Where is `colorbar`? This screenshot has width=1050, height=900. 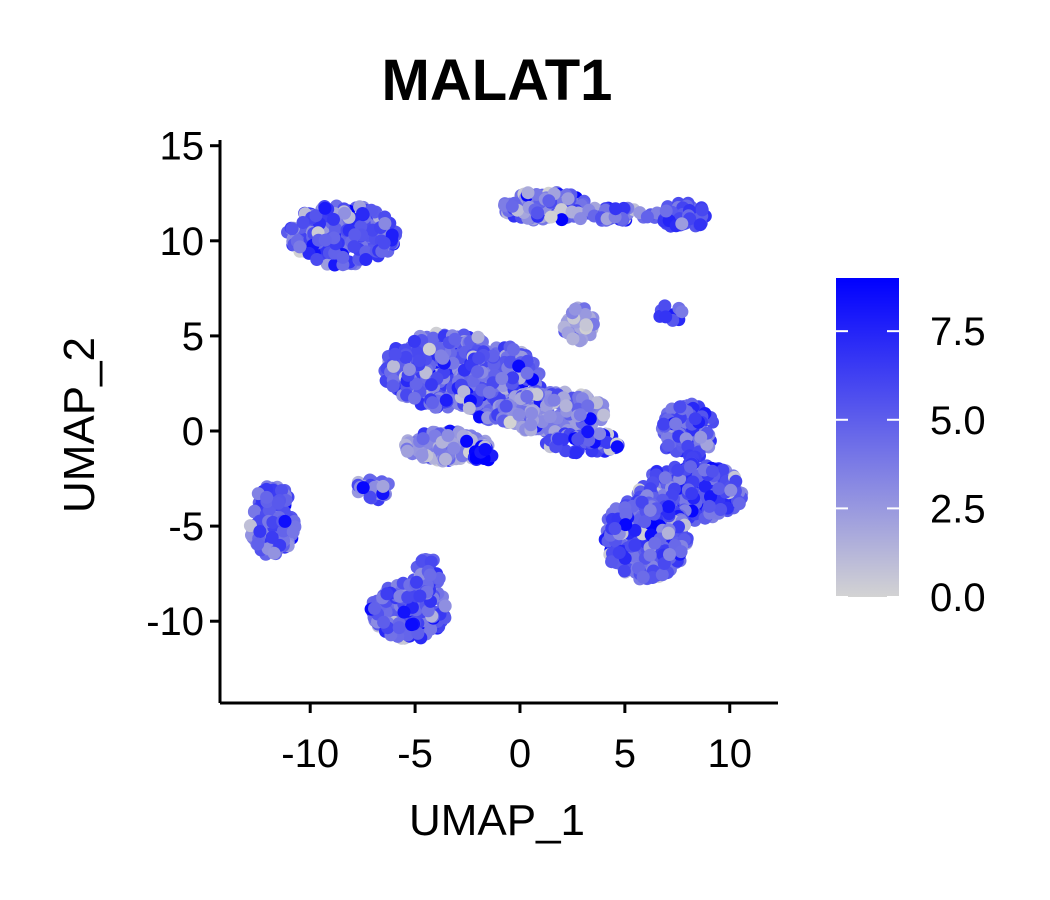 colorbar is located at coordinates (867, 437).